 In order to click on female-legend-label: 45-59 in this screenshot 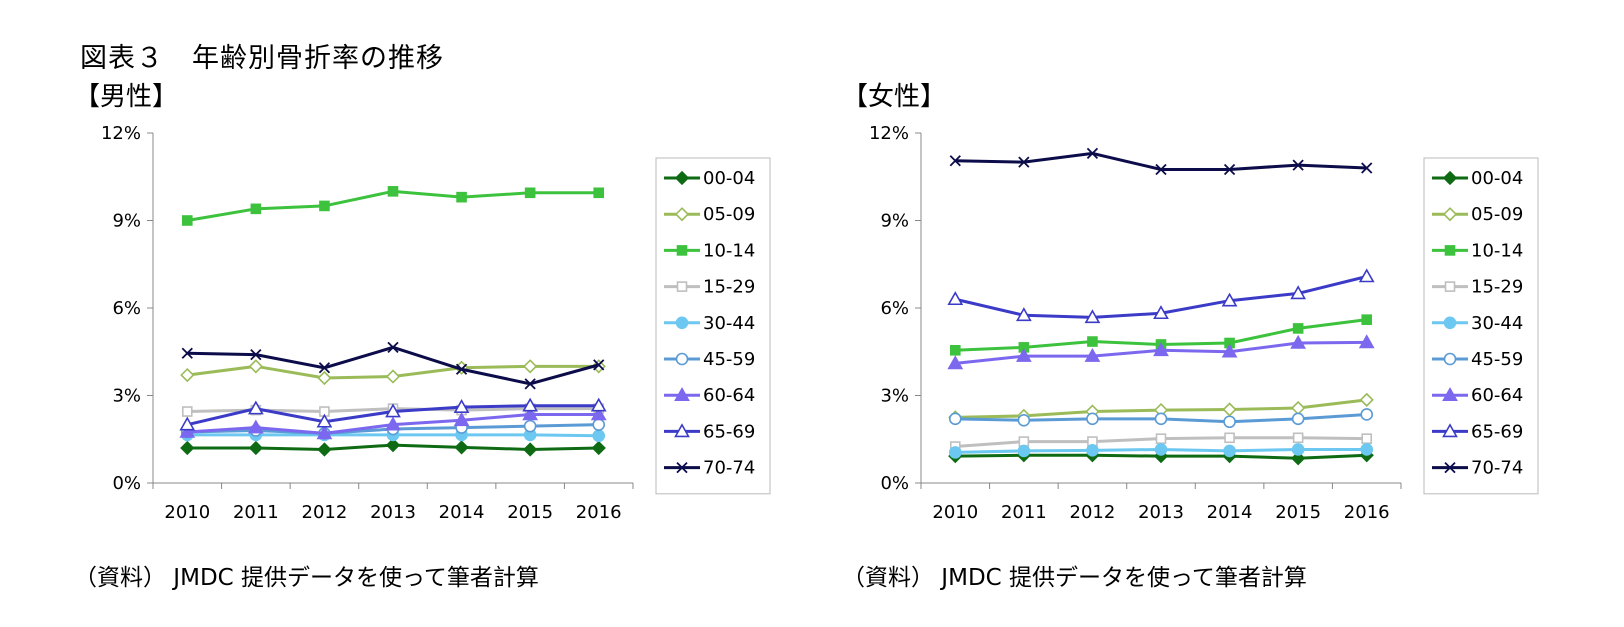, I will do `click(1497, 359)`.